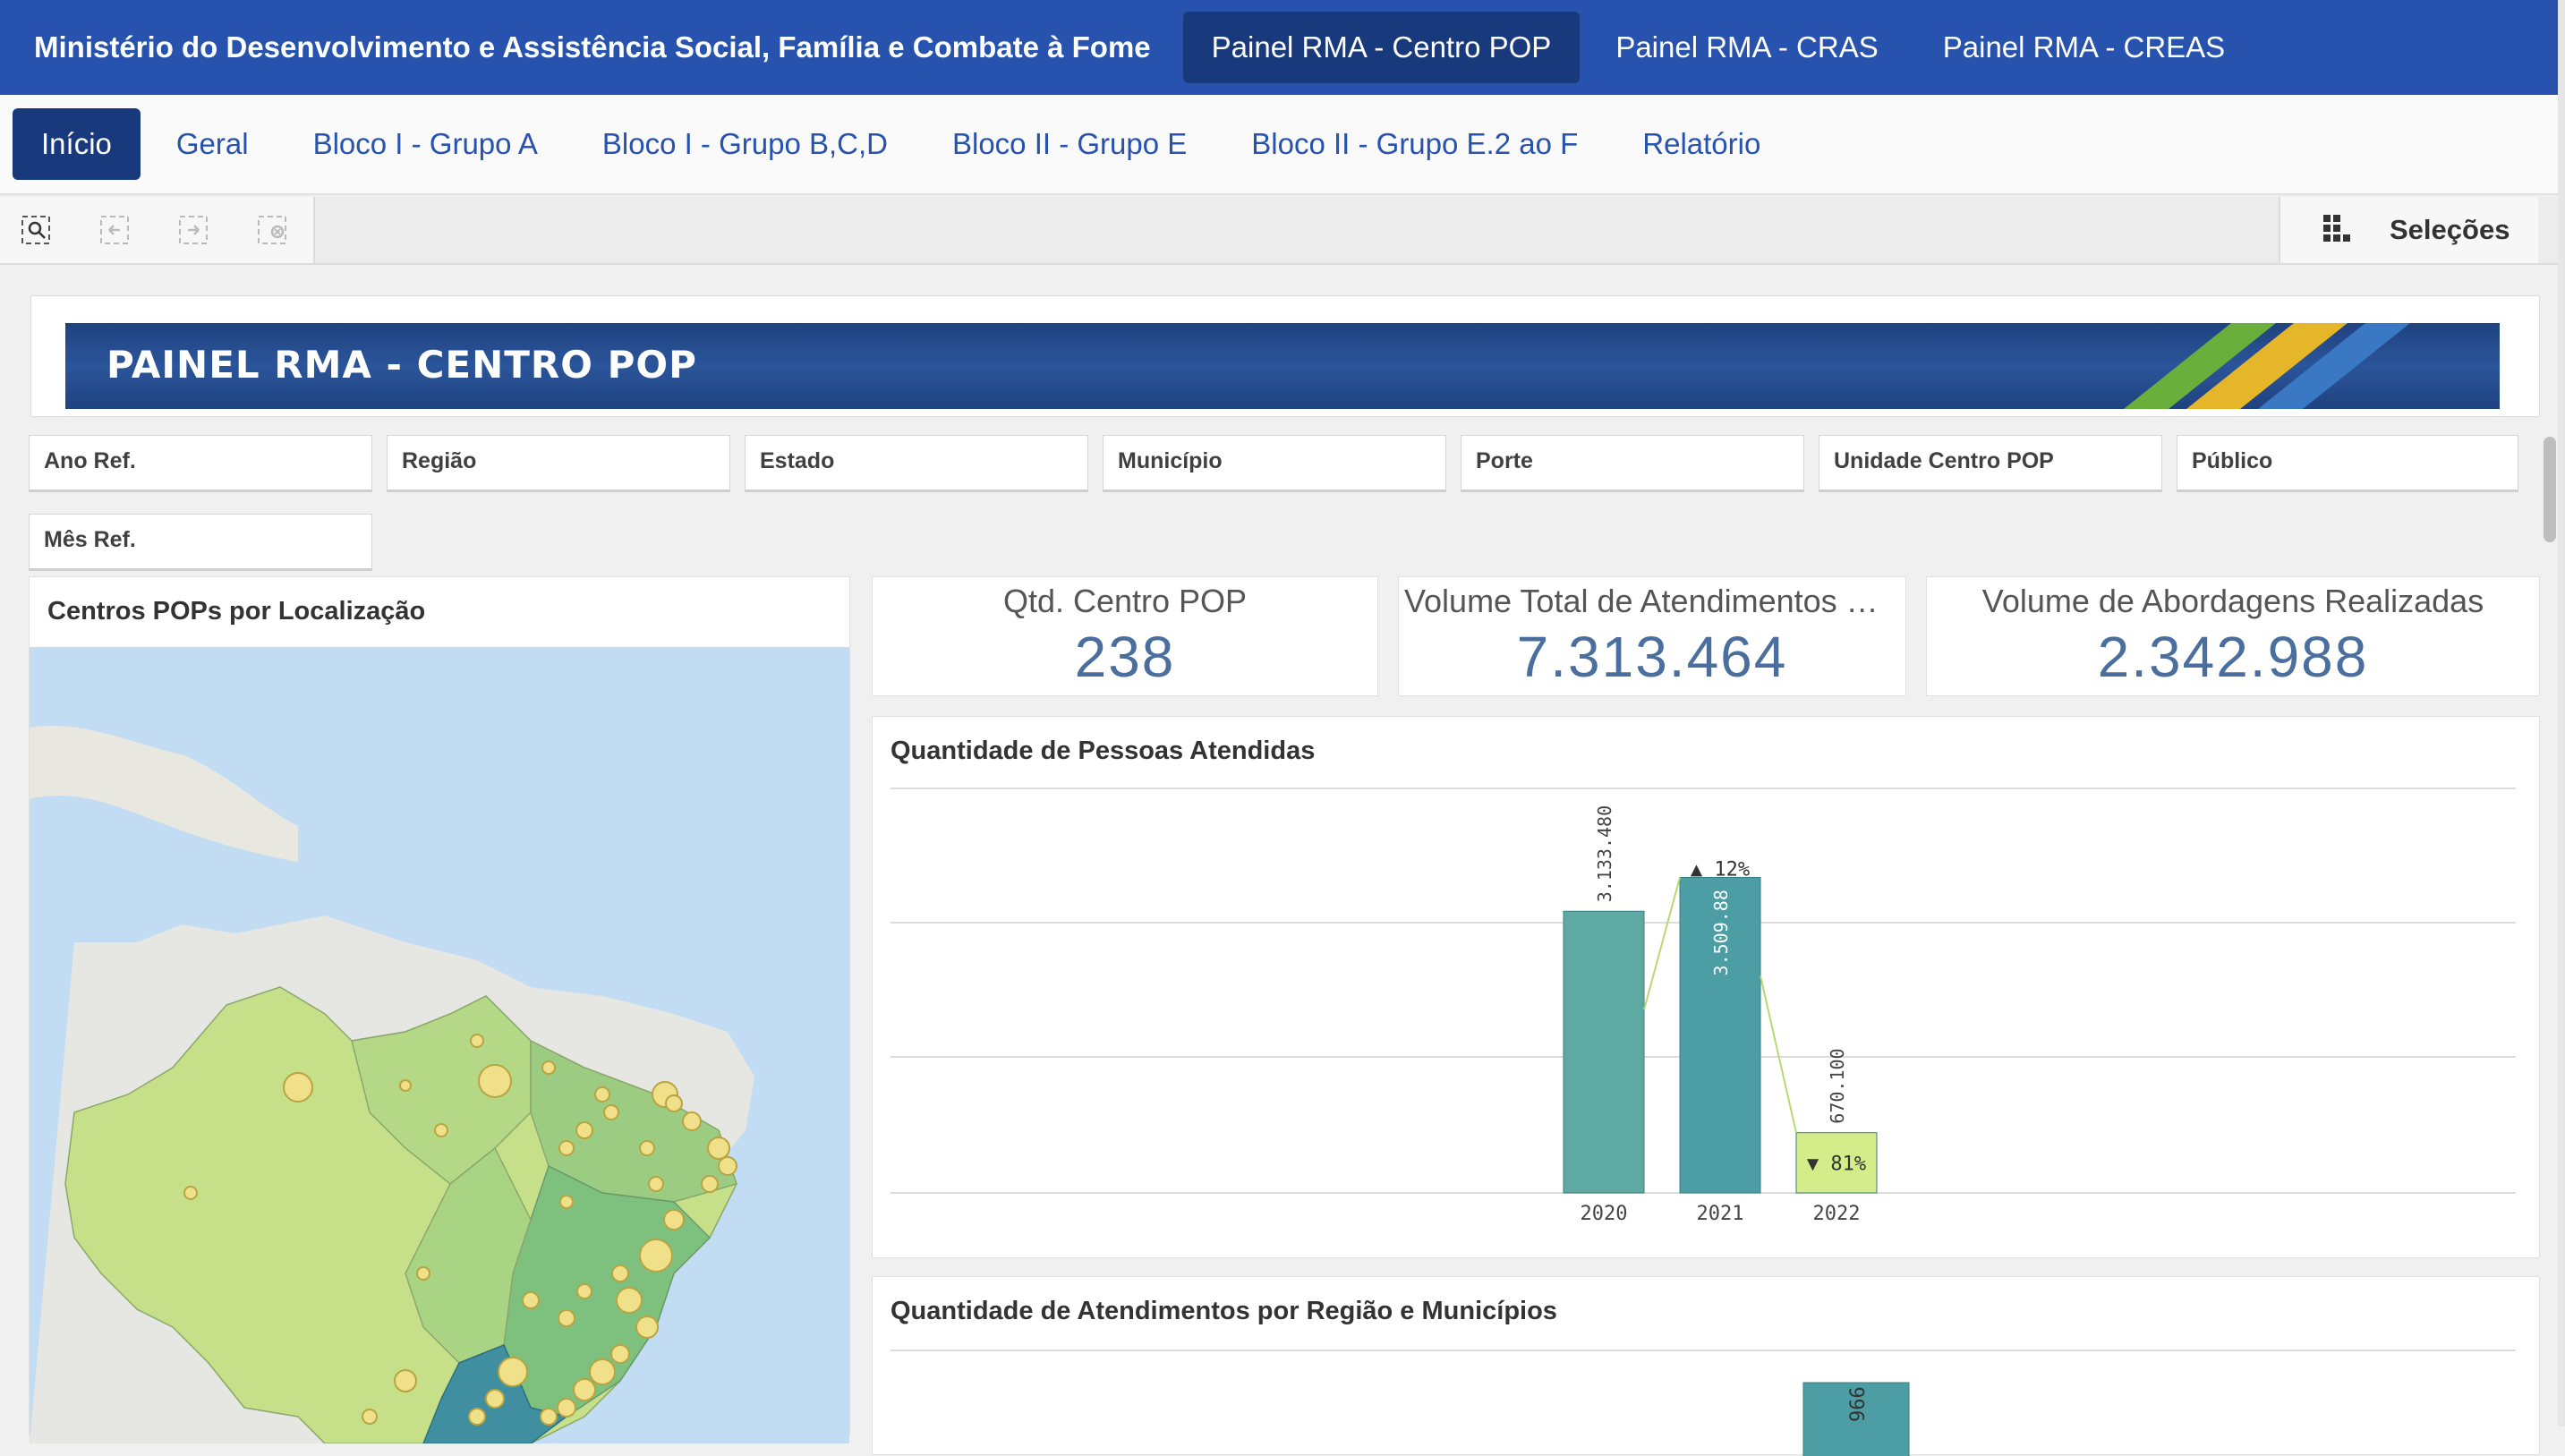 This screenshot has width=2565, height=1456. What do you see at coordinates (1381, 47) in the screenshot?
I see `nav-painel-centro-pop: Painel RMA - Centro POP` at bounding box center [1381, 47].